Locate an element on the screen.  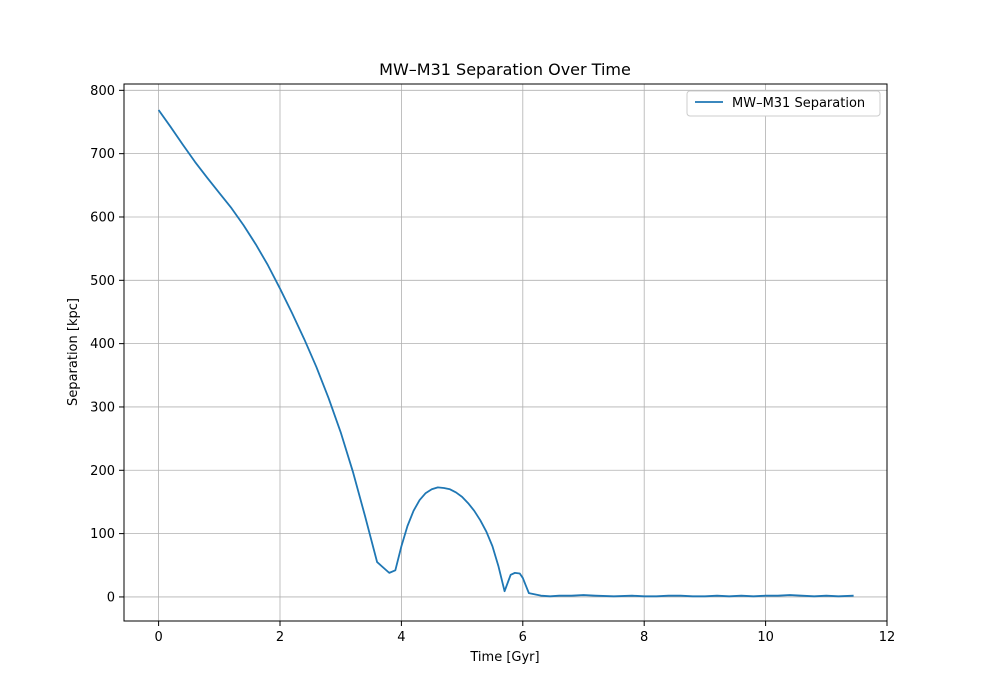
x-tick-label: 8 is located at coordinates (644, 637).